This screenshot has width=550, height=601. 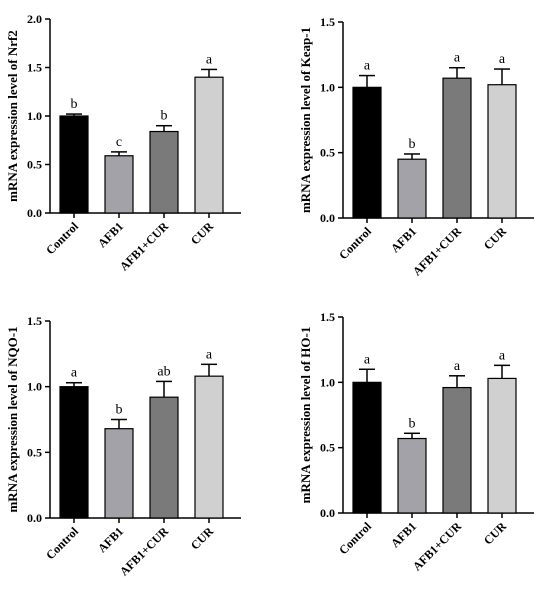 I want to click on significance-letter: c, so click(x=119, y=142).